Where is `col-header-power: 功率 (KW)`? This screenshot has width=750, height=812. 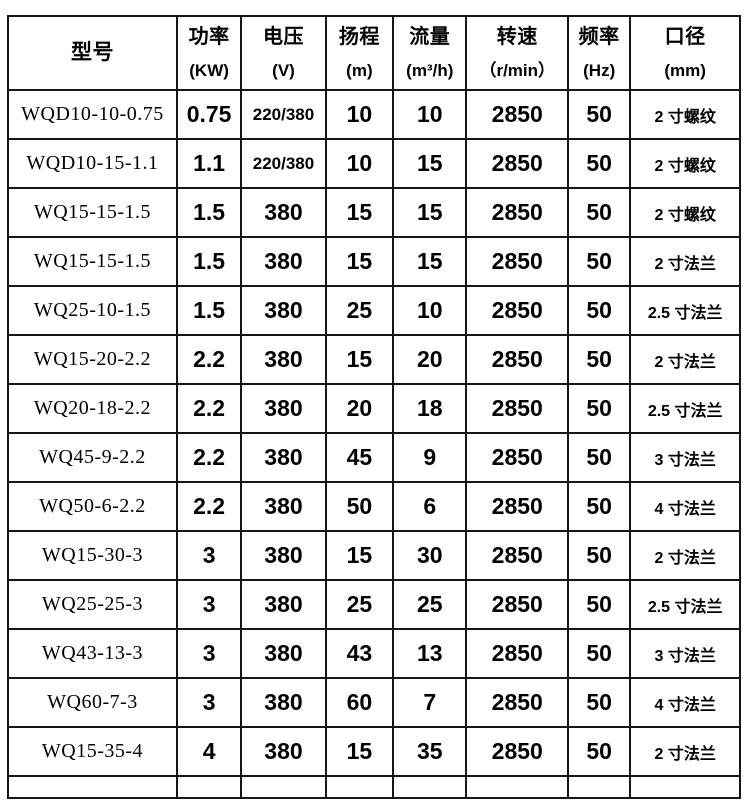
col-header-power: 功率 (KW) is located at coordinates (209, 53).